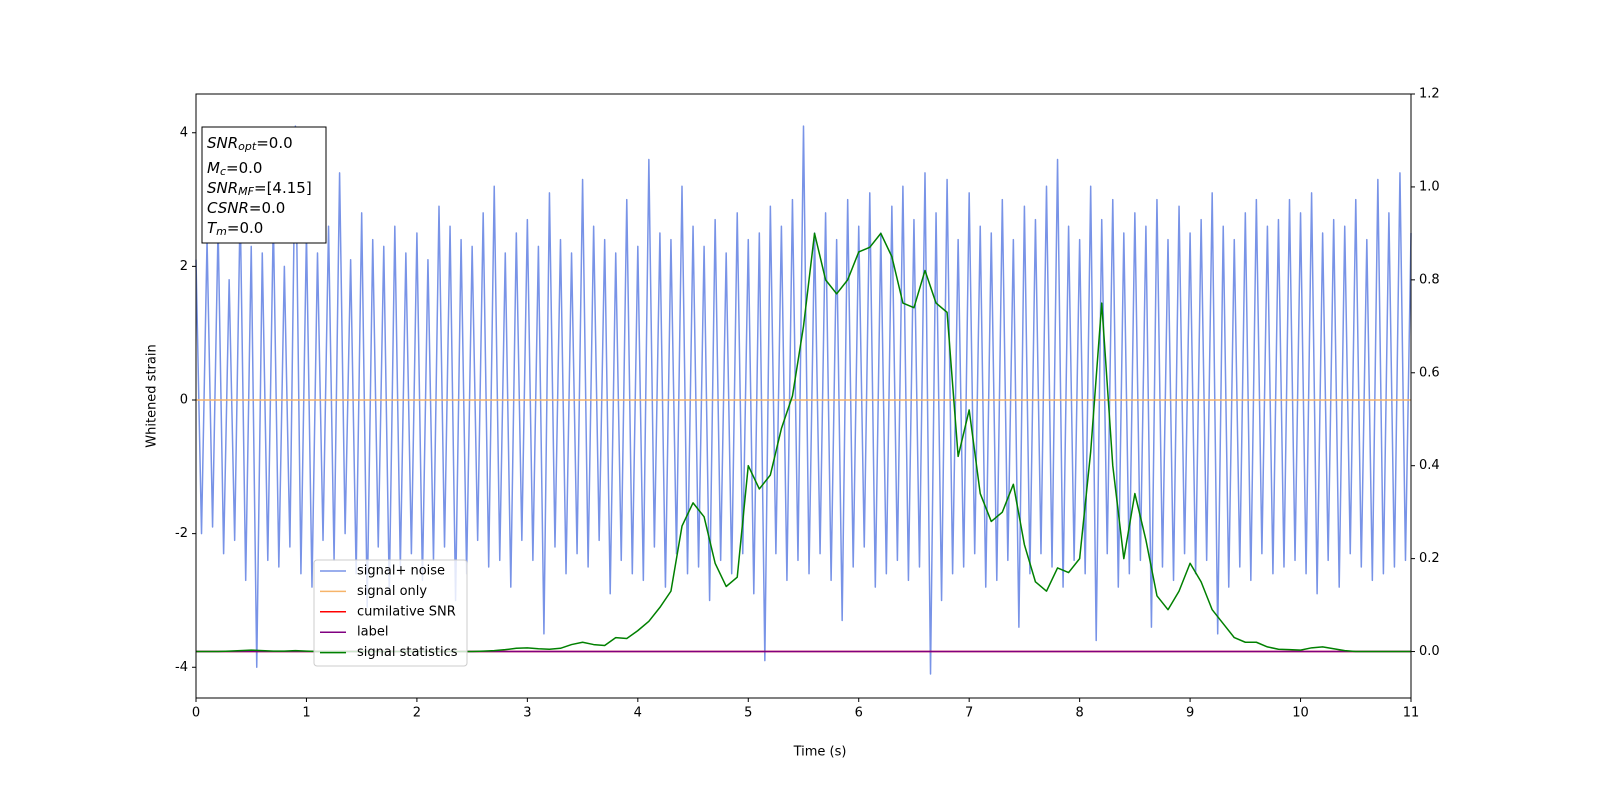 This screenshot has height=800, width=1600. Describe the element at coordinates (401, 571) in the screenshot. I see `legend-label: signal+ noise` at that location.